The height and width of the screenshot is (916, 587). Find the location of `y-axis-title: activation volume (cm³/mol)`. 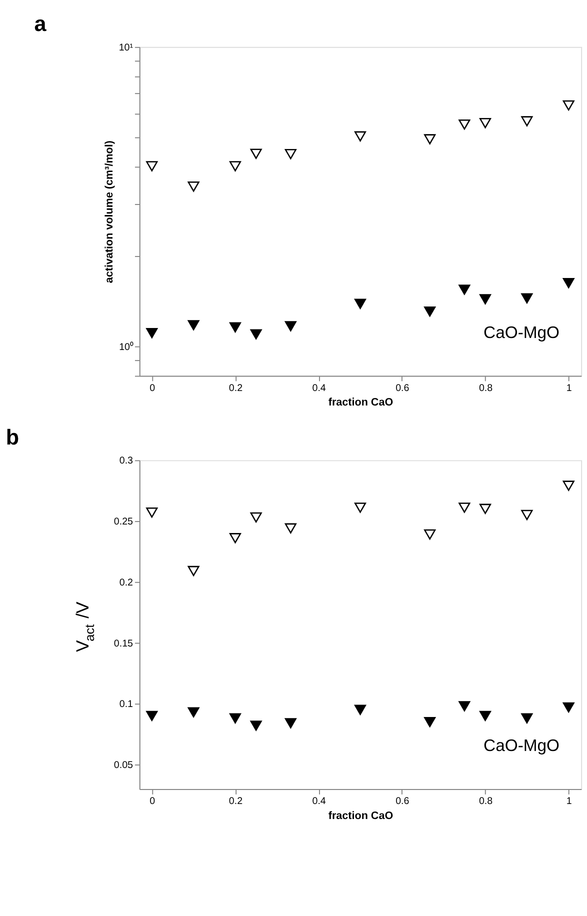

y-axis-title: activation volume (cm³/mol) is located at coordinates (109, 212).